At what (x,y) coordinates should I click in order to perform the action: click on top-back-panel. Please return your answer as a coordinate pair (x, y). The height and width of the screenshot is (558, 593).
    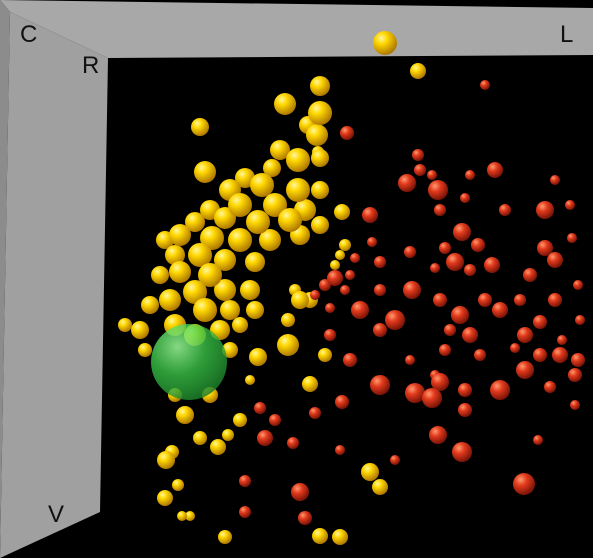
    Looking at the image, I should click on (296, 29).